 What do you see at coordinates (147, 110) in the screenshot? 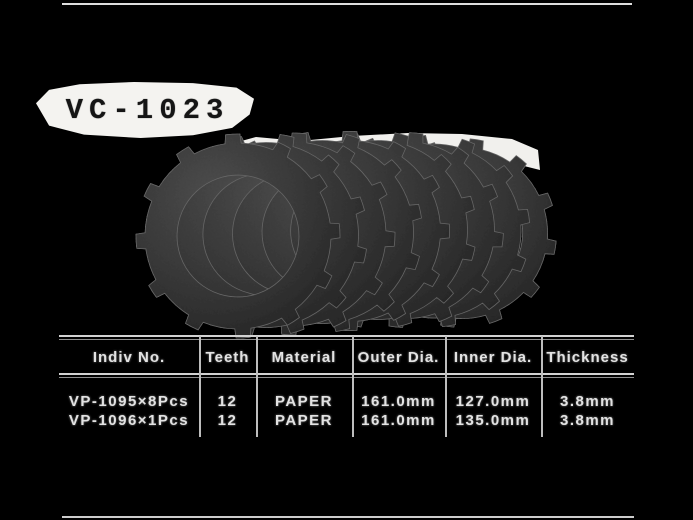
I see `product-code-title: VC-1023` at bounding box center [147, 110].